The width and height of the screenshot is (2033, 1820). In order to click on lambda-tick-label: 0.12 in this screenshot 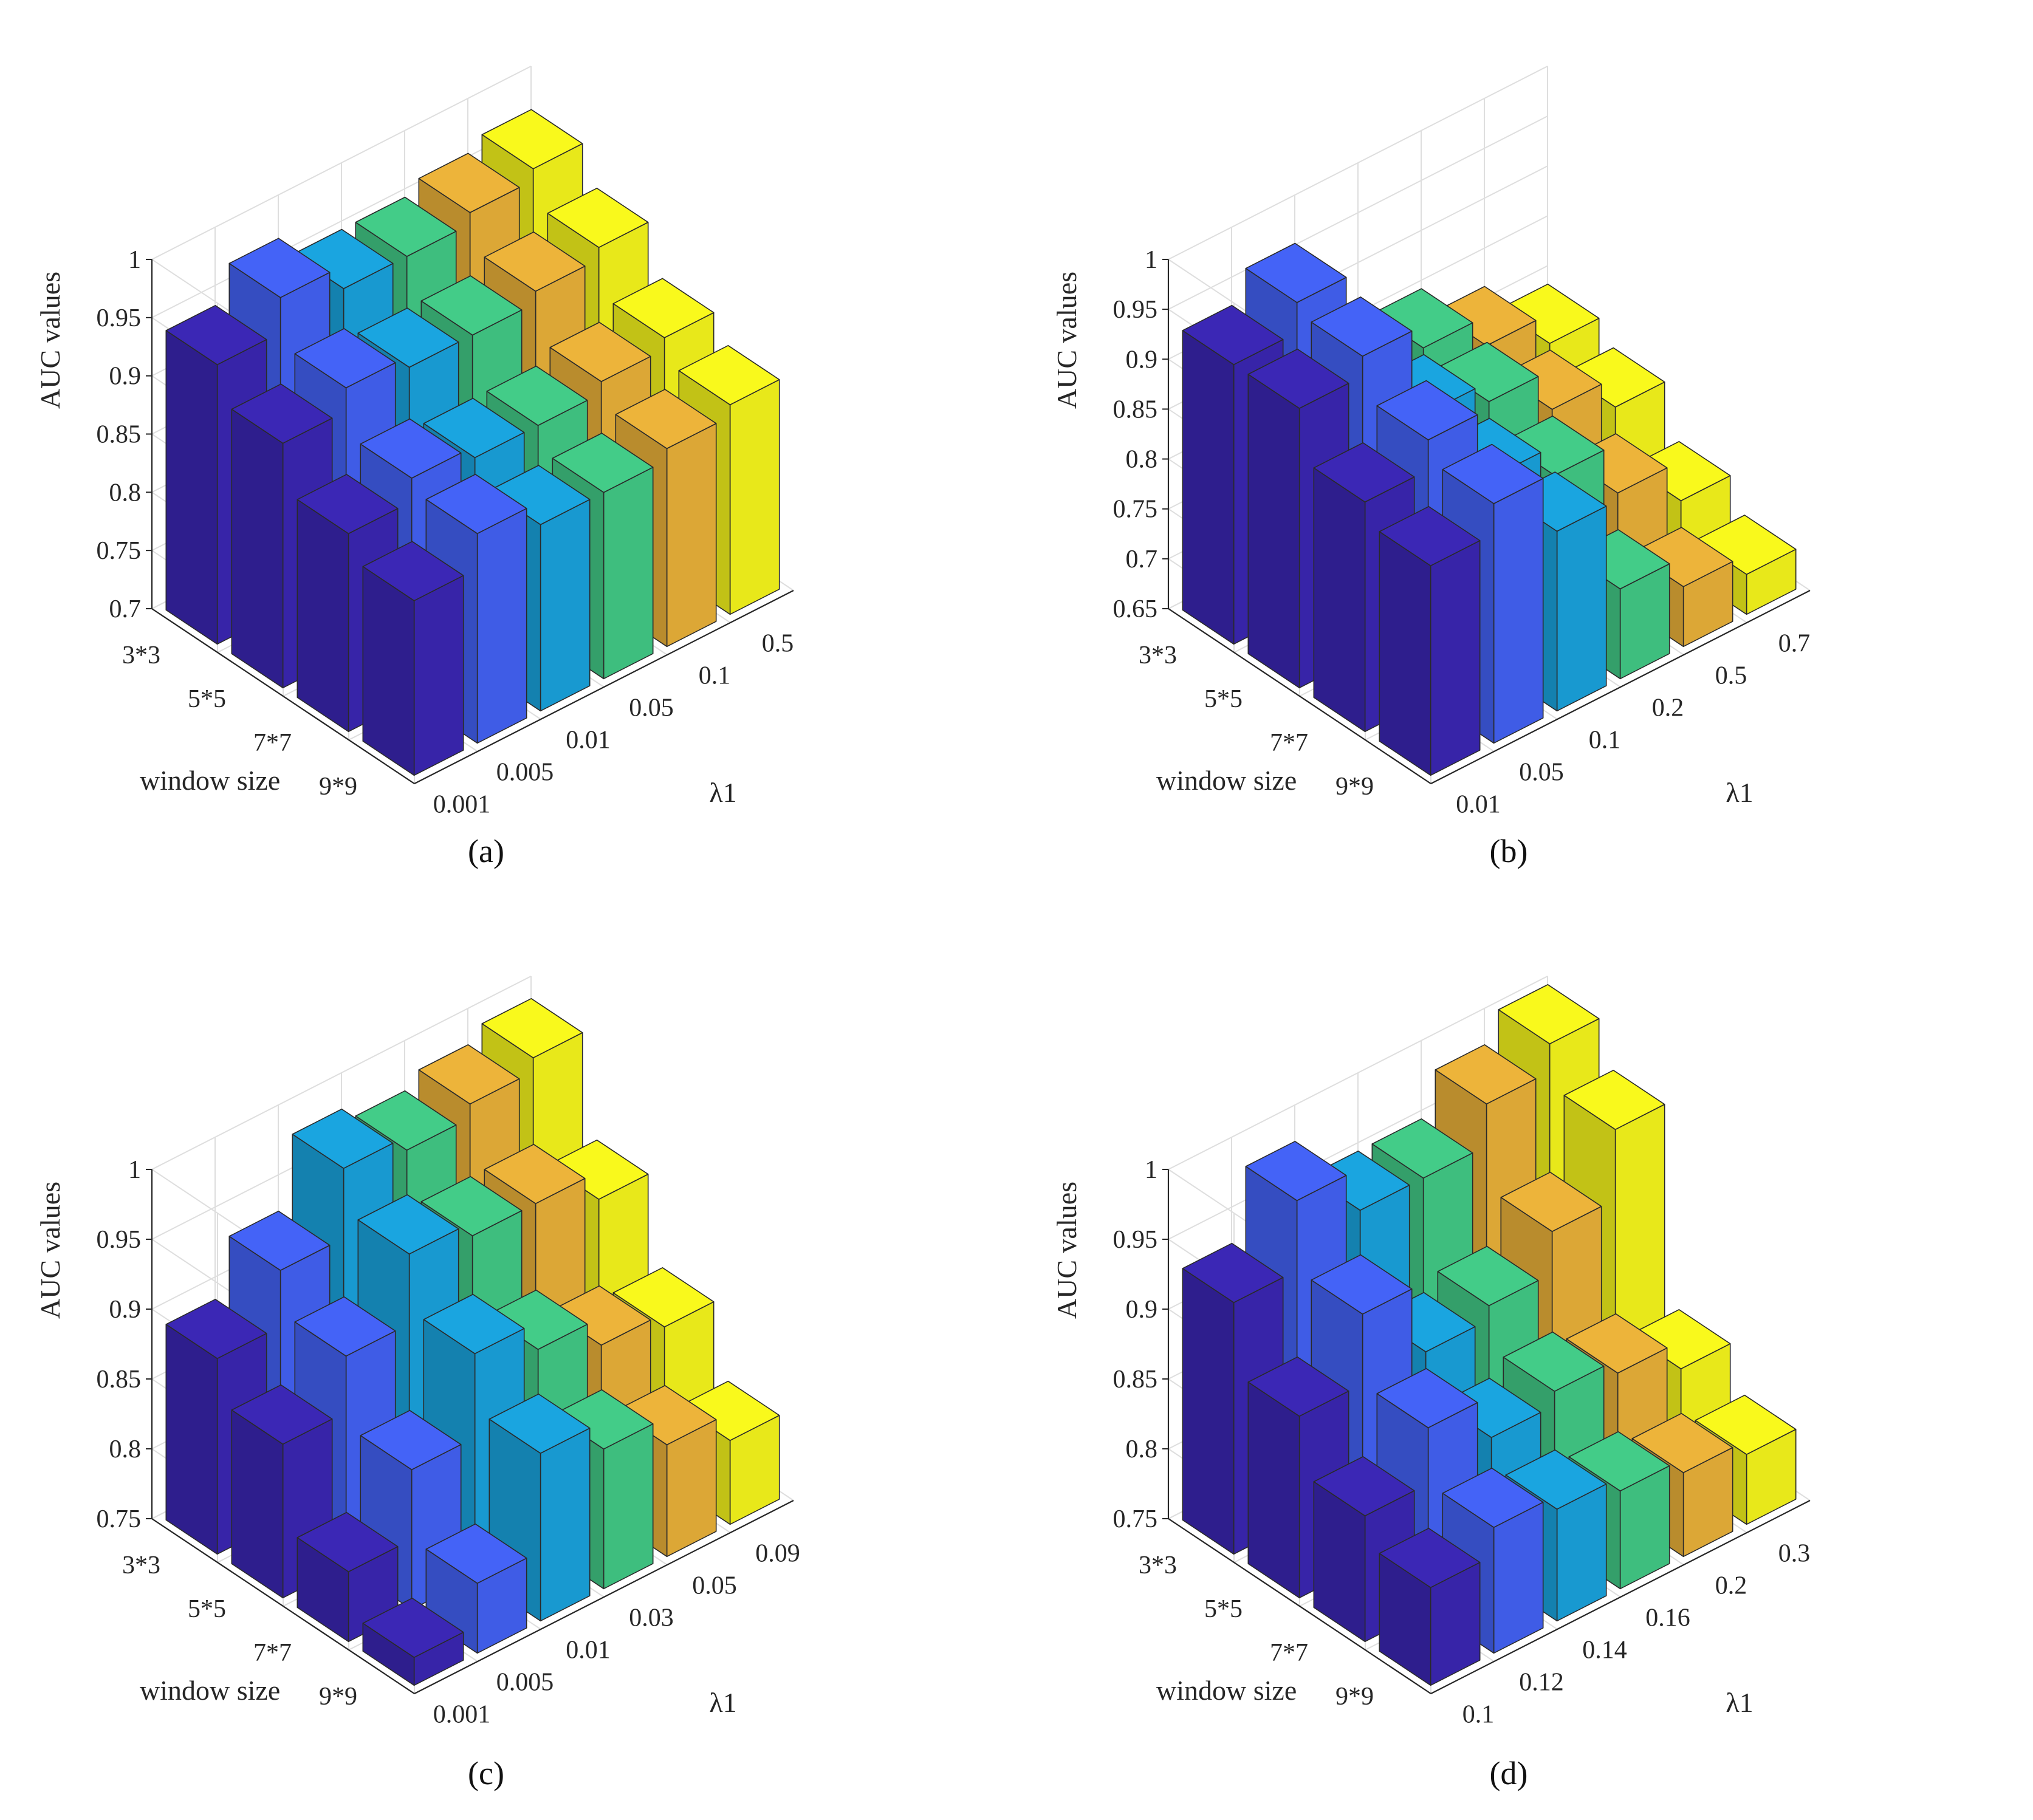, I will do `click(1541, 1683)`.